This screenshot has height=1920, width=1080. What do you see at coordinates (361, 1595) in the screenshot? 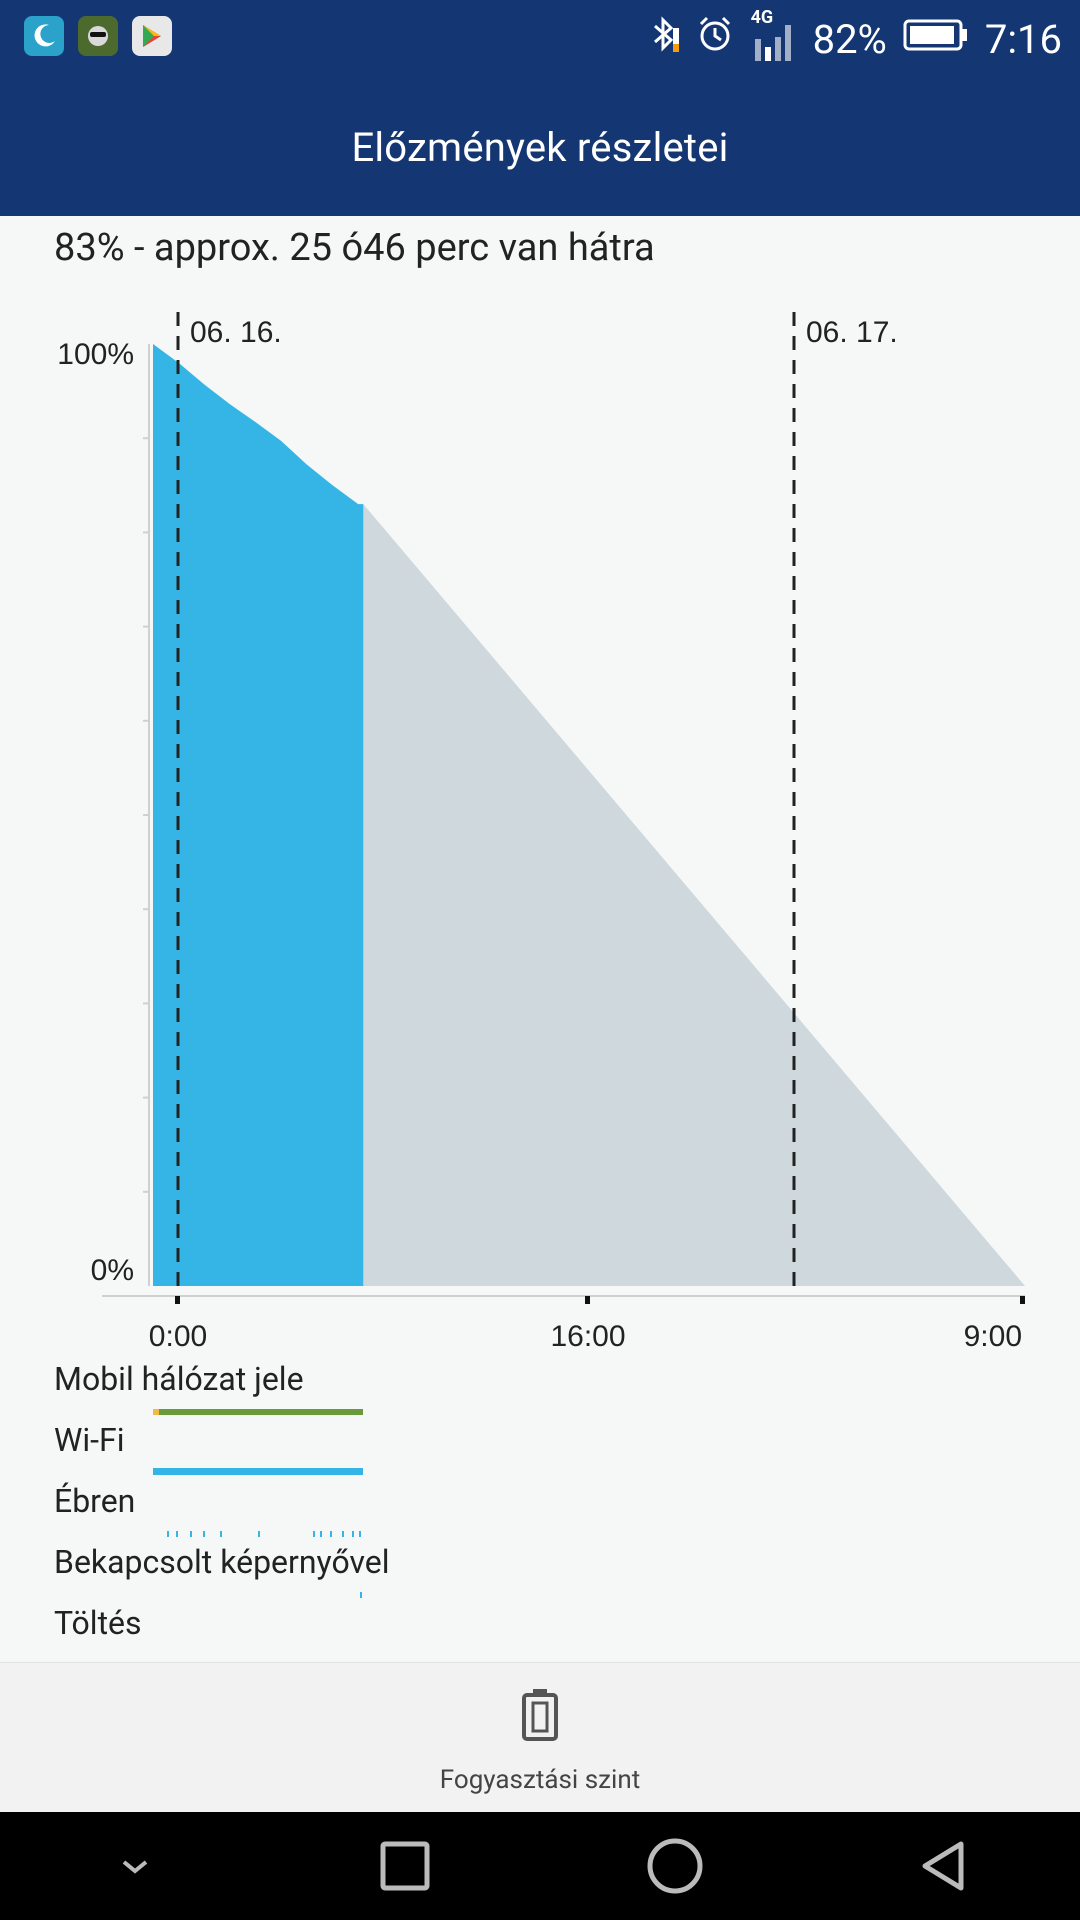
I see `screen-on-tick` at bounding box center [361, 1595].